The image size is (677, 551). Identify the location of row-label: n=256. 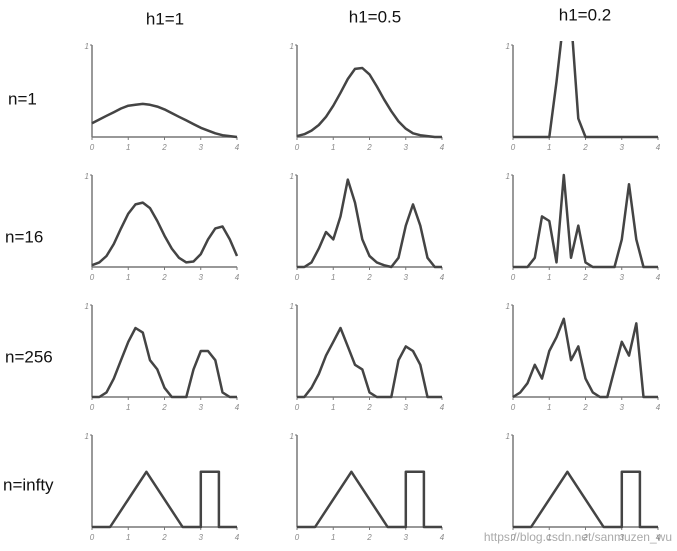
(29, 356).